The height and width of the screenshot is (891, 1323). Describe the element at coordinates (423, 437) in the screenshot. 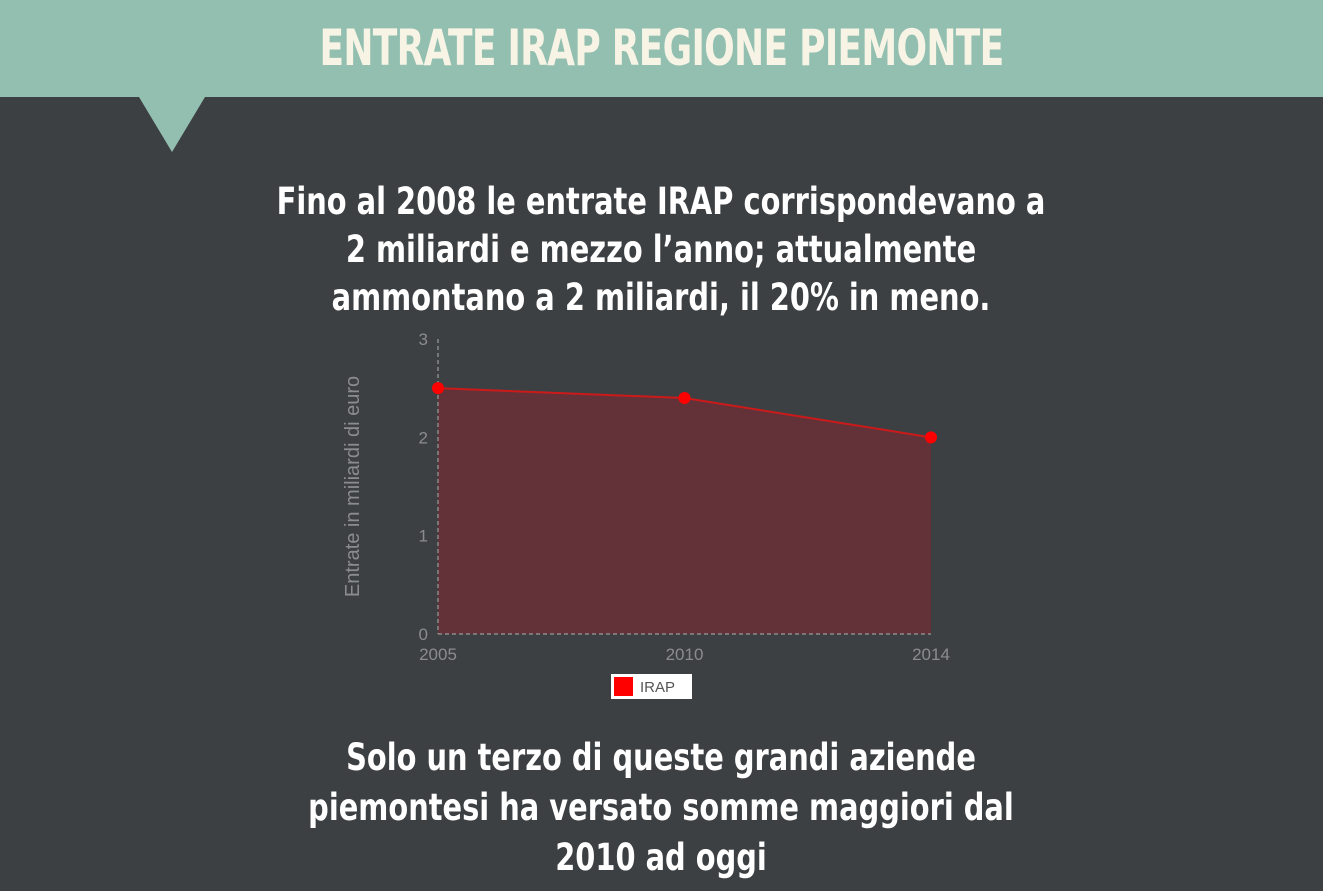

I see `y-tick-label: 2` at that location.